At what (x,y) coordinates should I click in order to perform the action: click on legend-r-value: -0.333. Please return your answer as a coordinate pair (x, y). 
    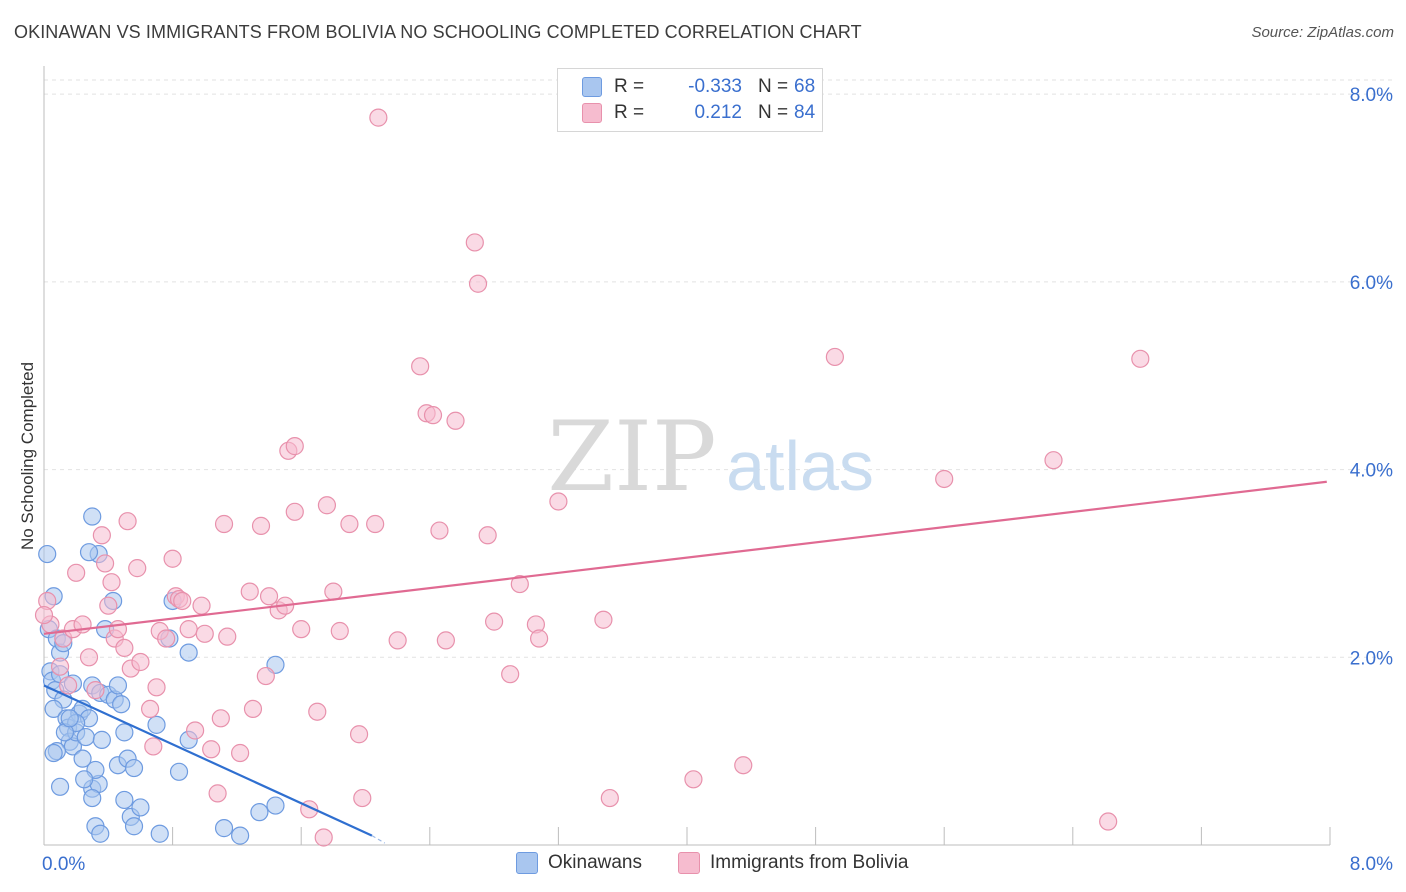
    Looking at the image, I should click on (715, 86).